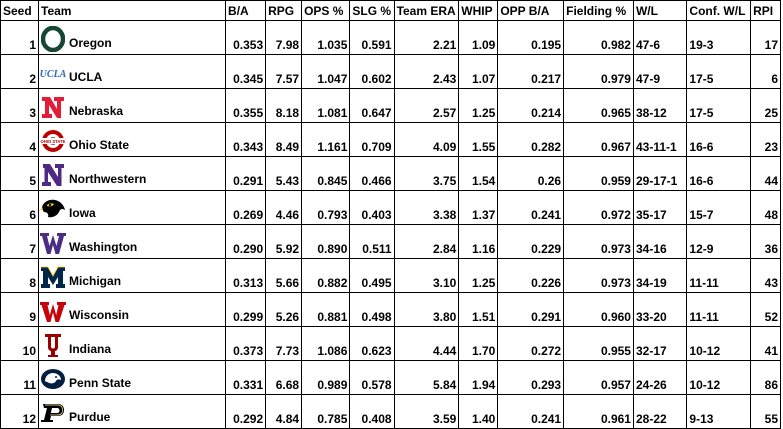  Describe the element at coordinates (284, 309) in the screenshot. I see `rpg-cell: 5.26` at that location.